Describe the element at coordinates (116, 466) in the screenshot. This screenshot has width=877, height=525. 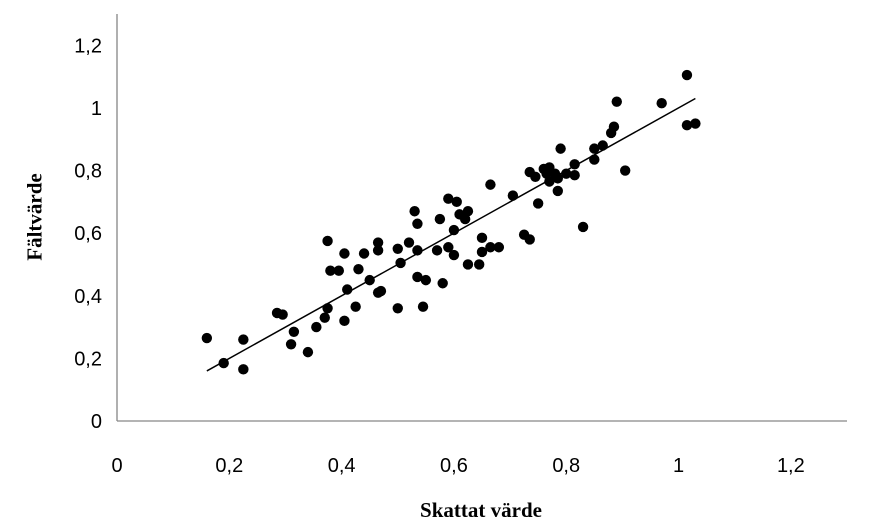
I see `x-tick-label: 0` at that location.